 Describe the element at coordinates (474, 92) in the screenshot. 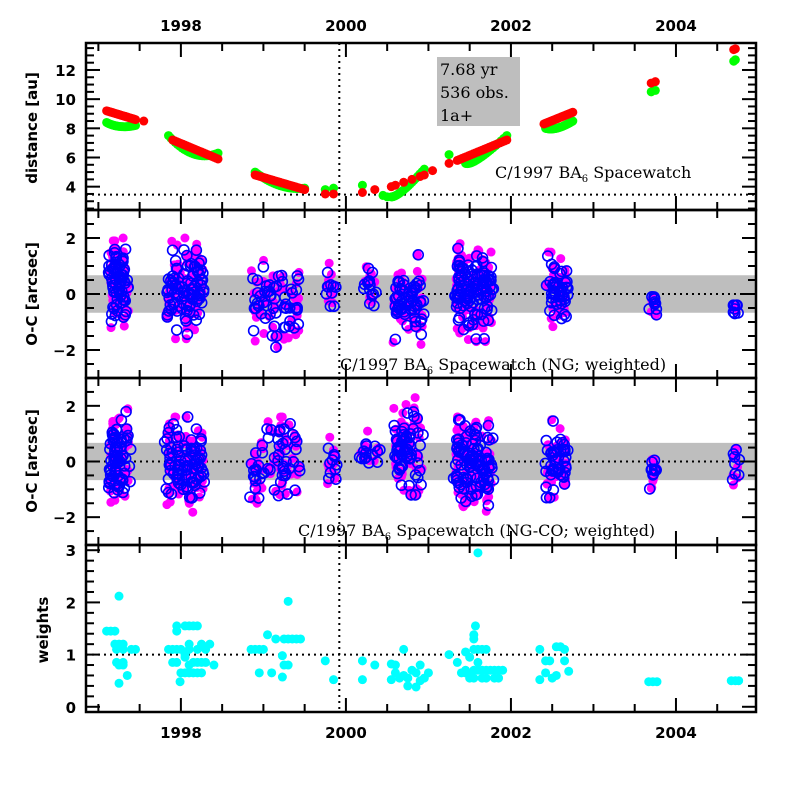

I see `info-box-line-obs: 536 obs.` at that location.